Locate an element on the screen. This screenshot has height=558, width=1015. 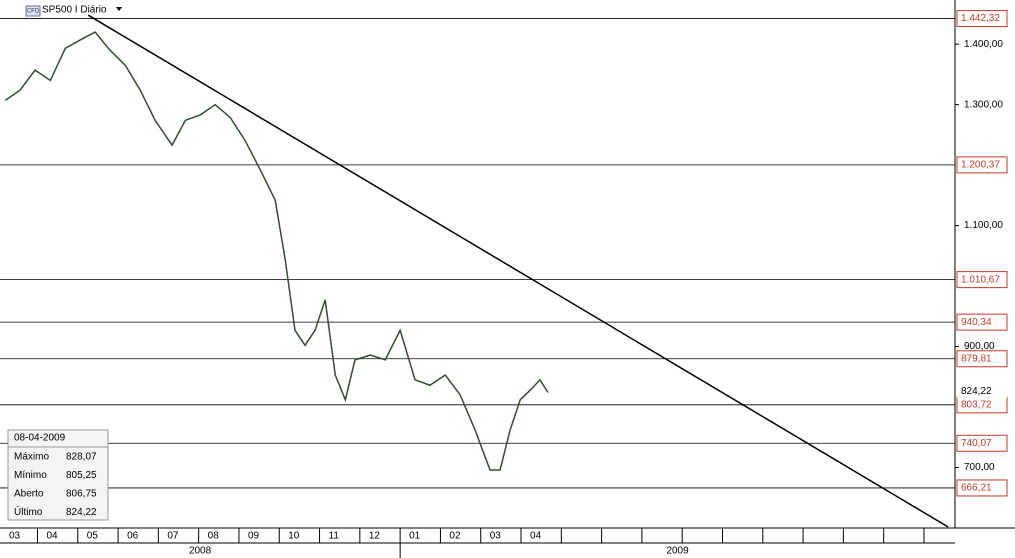
level-label: 740,07 is located at coordinates (976, 443).